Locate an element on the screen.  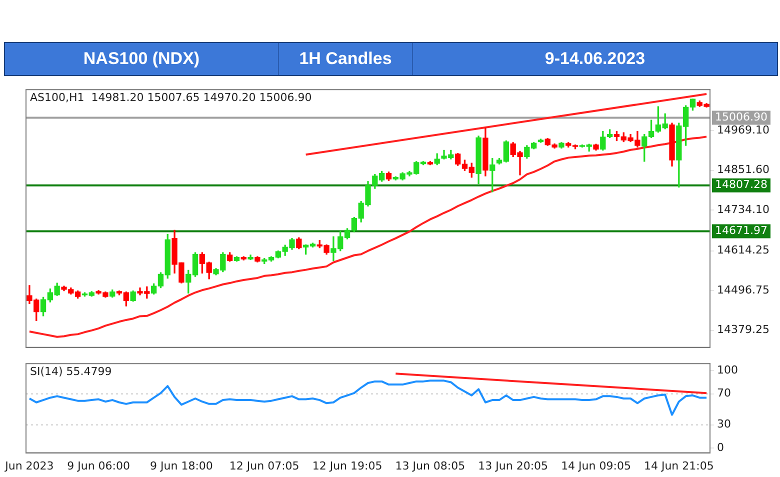
y-tick-label: 14969.10 is located at coordinates (743, 129).